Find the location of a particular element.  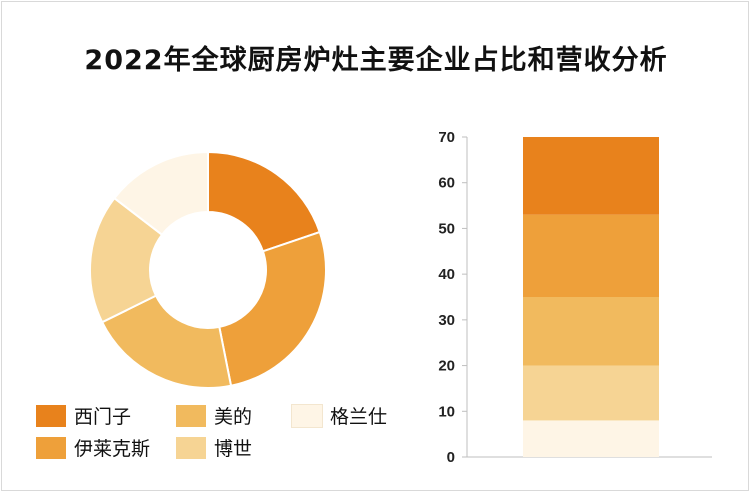

y-tick-label: 0 is located at coordinates (451, 457).